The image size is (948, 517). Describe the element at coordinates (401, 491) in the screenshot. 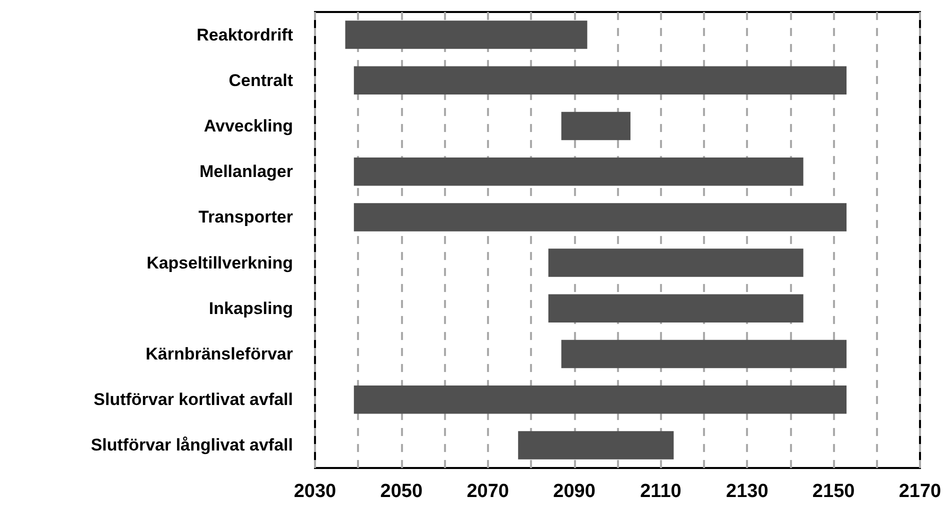

I see `x-tick-label: 2050` at that location.